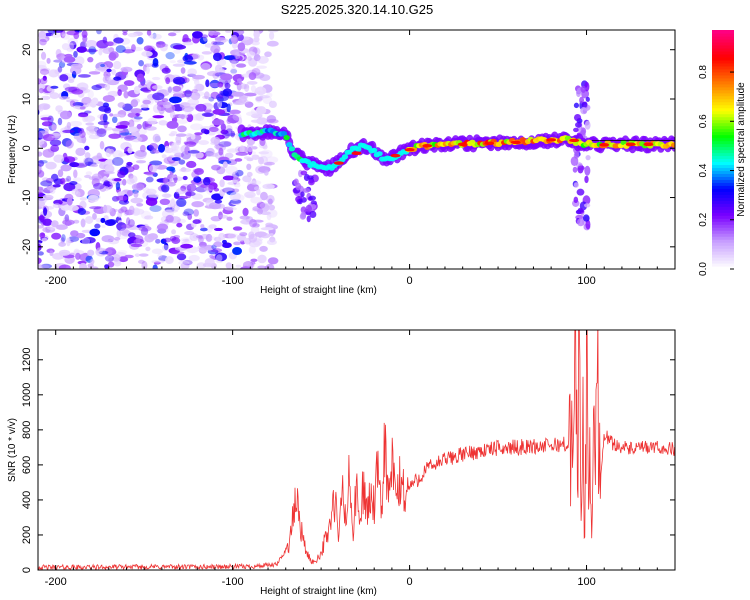 The width and height of the screenshot is (750, 600). What do you see at coordinates (27, 50) in the screenshot?
I see `spec-ytick-label: 20` at bounding box center [27, 50].